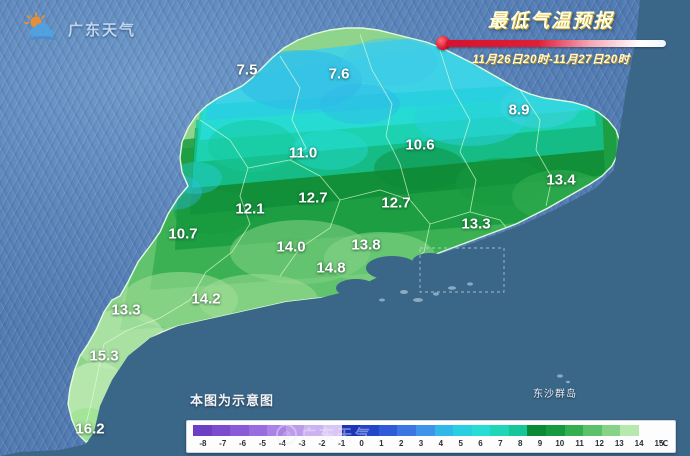 The image size is (690, 456). Describe the element at coordinates (322, 443) in the screenshot. I see `legend-tick: -2` at that location.